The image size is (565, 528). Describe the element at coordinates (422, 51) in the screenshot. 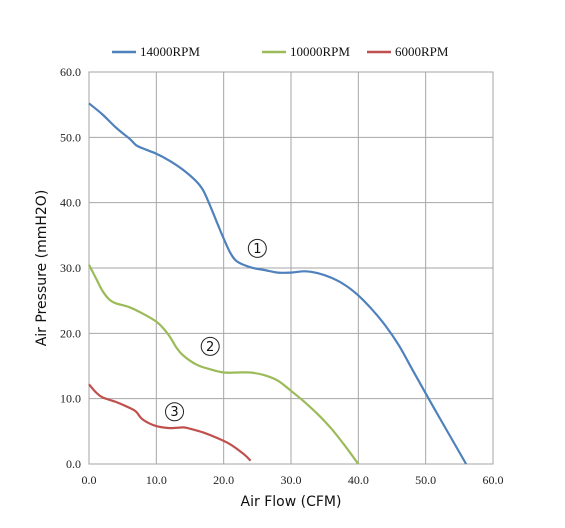

I see `legend-label: 6000RPM` at that location.